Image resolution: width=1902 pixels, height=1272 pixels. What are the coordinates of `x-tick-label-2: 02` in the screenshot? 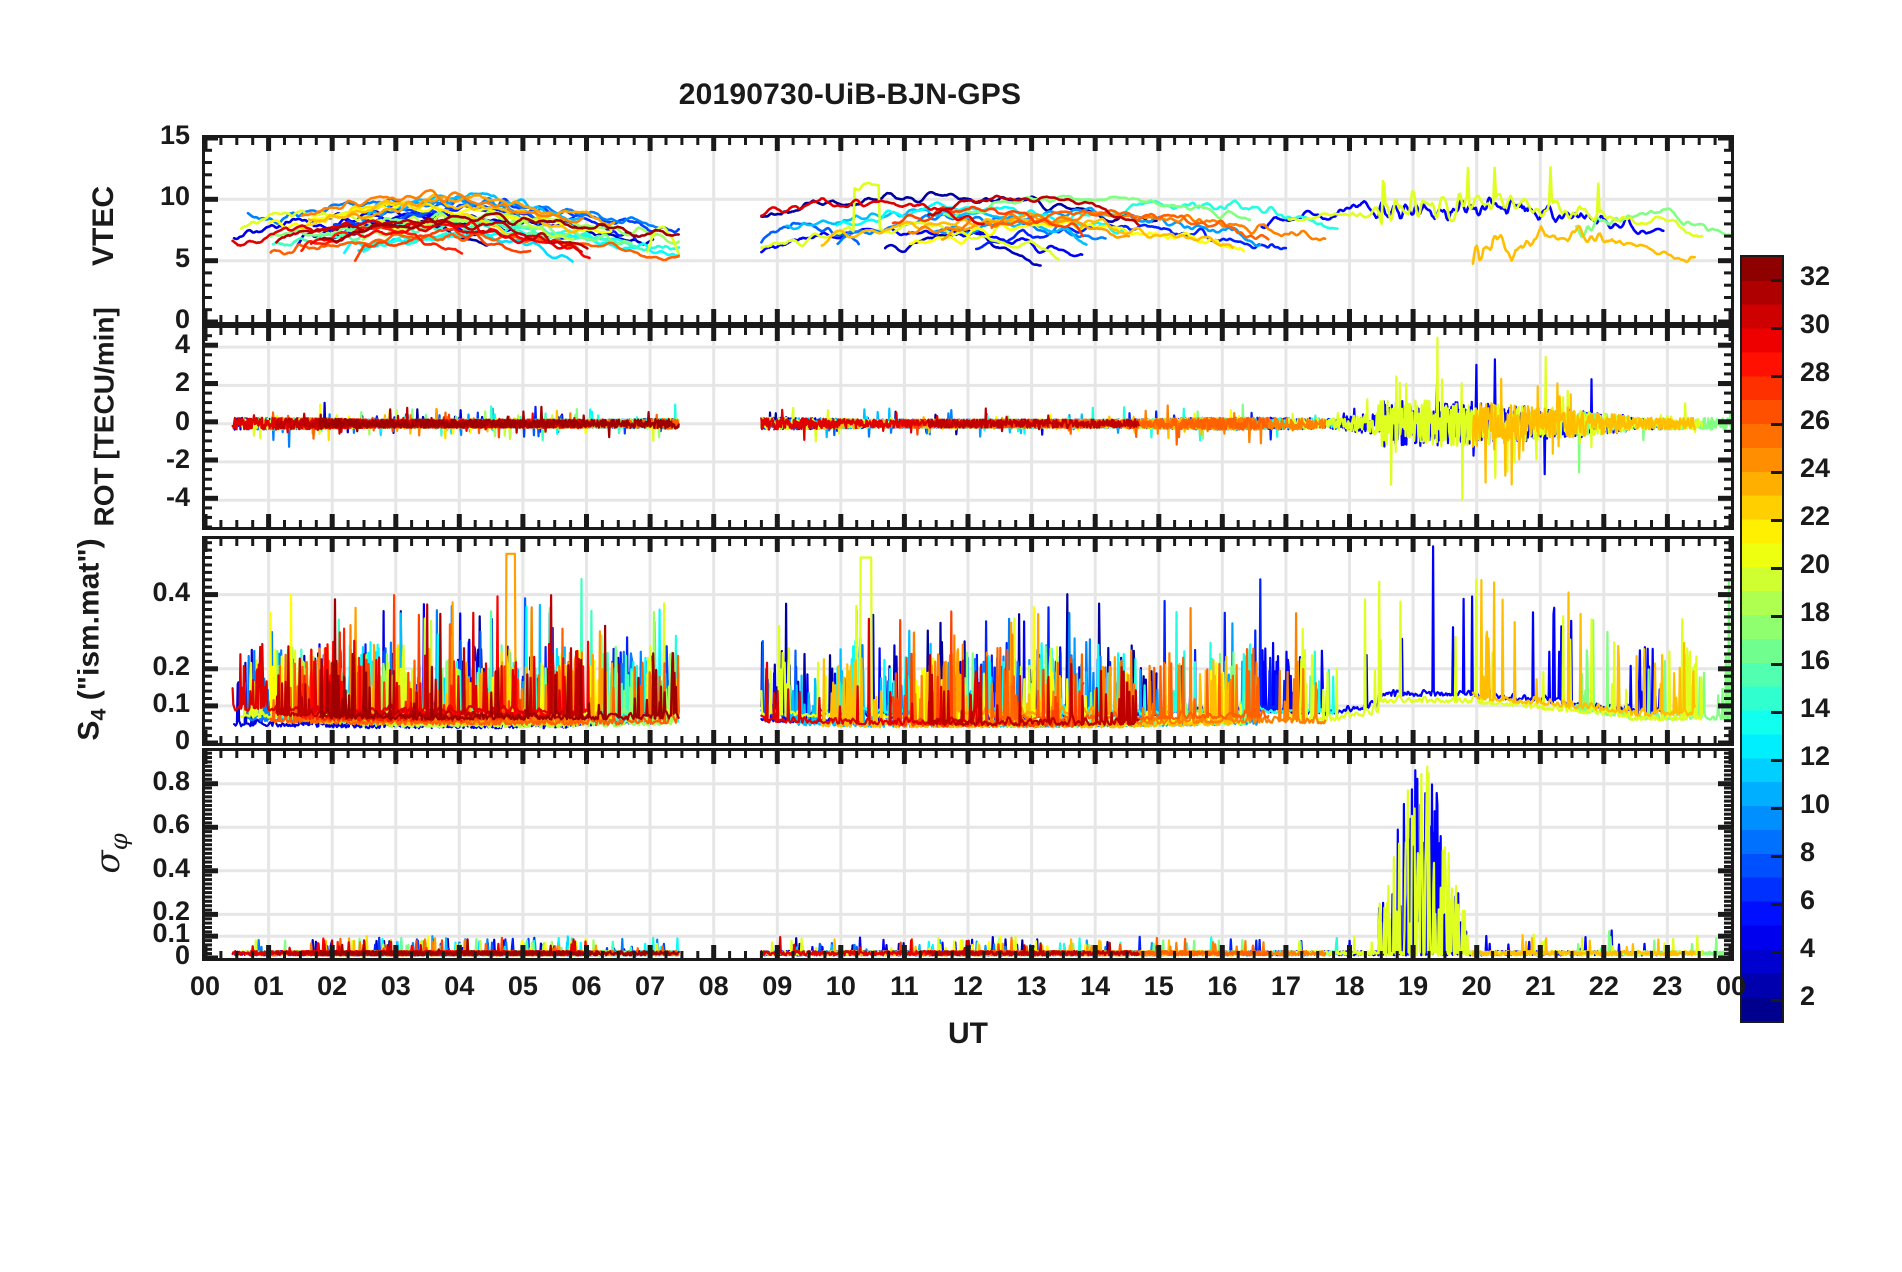 It's located at (332, 986).